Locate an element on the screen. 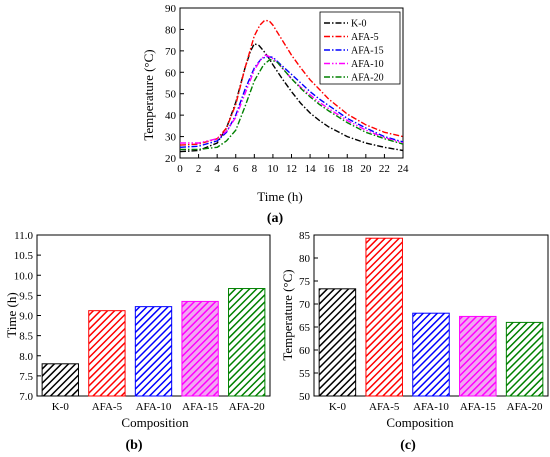  panel-b-y-tick-label: 7.5 is located at coordinates (26, 377).